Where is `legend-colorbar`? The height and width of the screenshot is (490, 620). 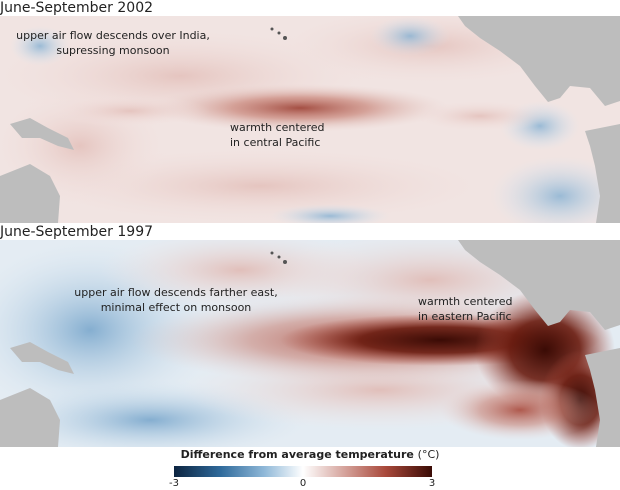
legend-colorbar is located at coordinates (303, 471).